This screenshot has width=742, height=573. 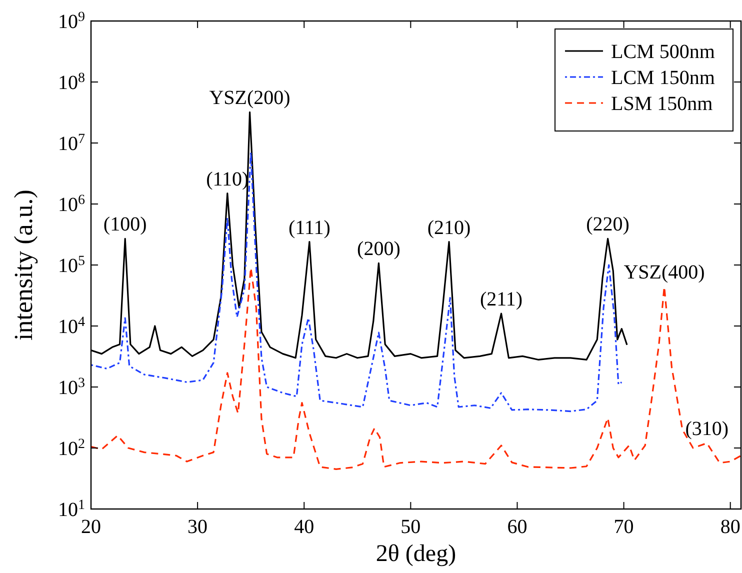 What do you see at coordinates (410, 527) in the screenshot?
I see `x-tick-label: 50` at bounding box center [410, 527].